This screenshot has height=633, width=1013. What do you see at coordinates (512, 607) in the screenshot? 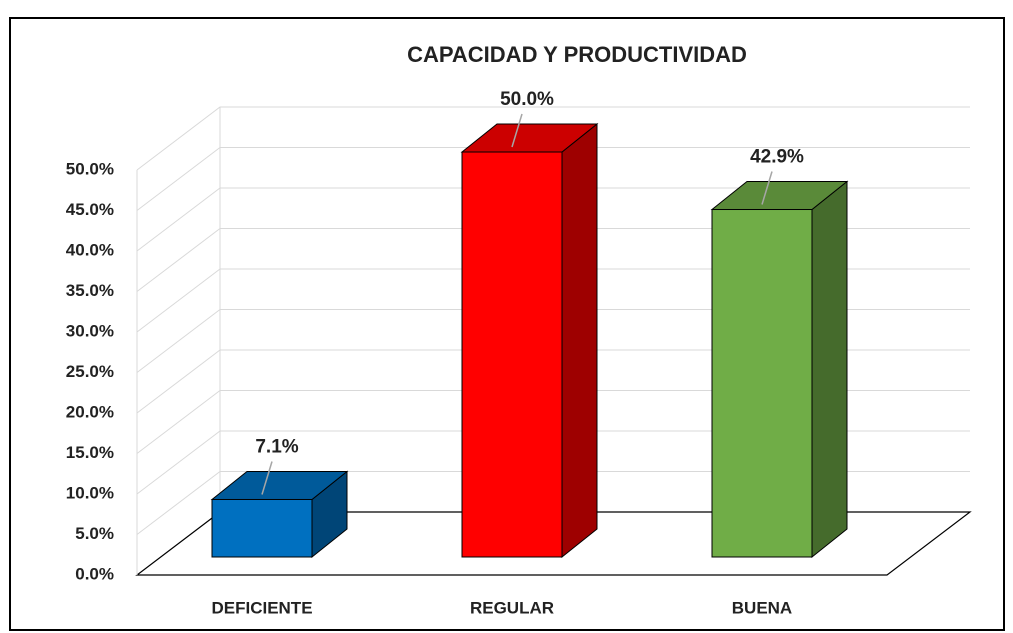
I see `x-tick-label: REGULAR` at bounding box center [512, 607].